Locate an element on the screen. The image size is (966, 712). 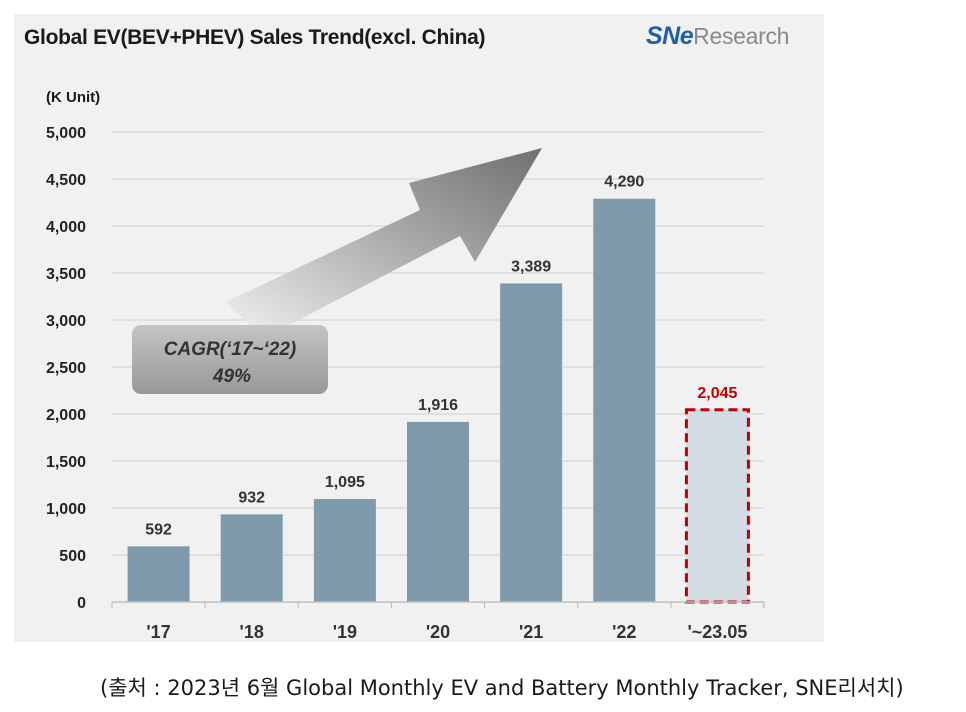
y-tick-label: 0 is located at coordinates (81, 603).